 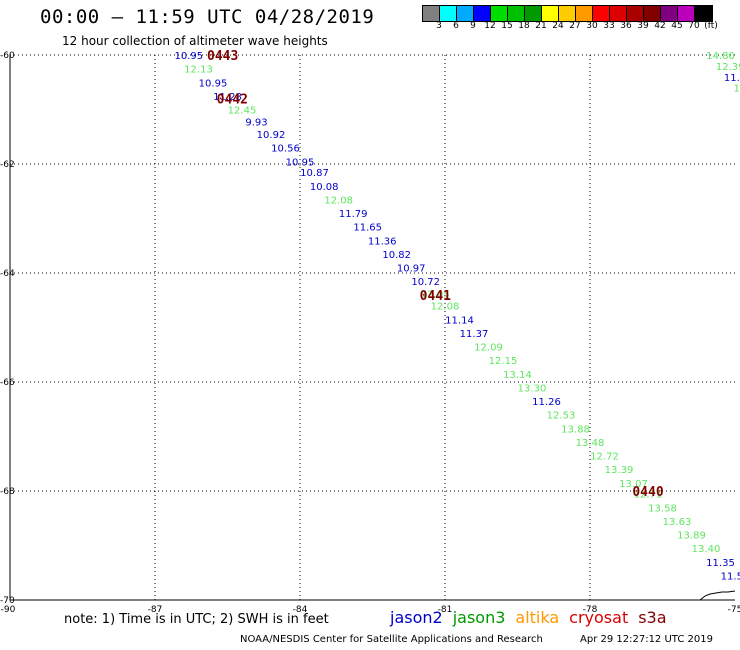 What do you see at coordinates (604, 457) in the screenshot?
I see `wave-height-point: 12.72` at bounding box center [604, 457].